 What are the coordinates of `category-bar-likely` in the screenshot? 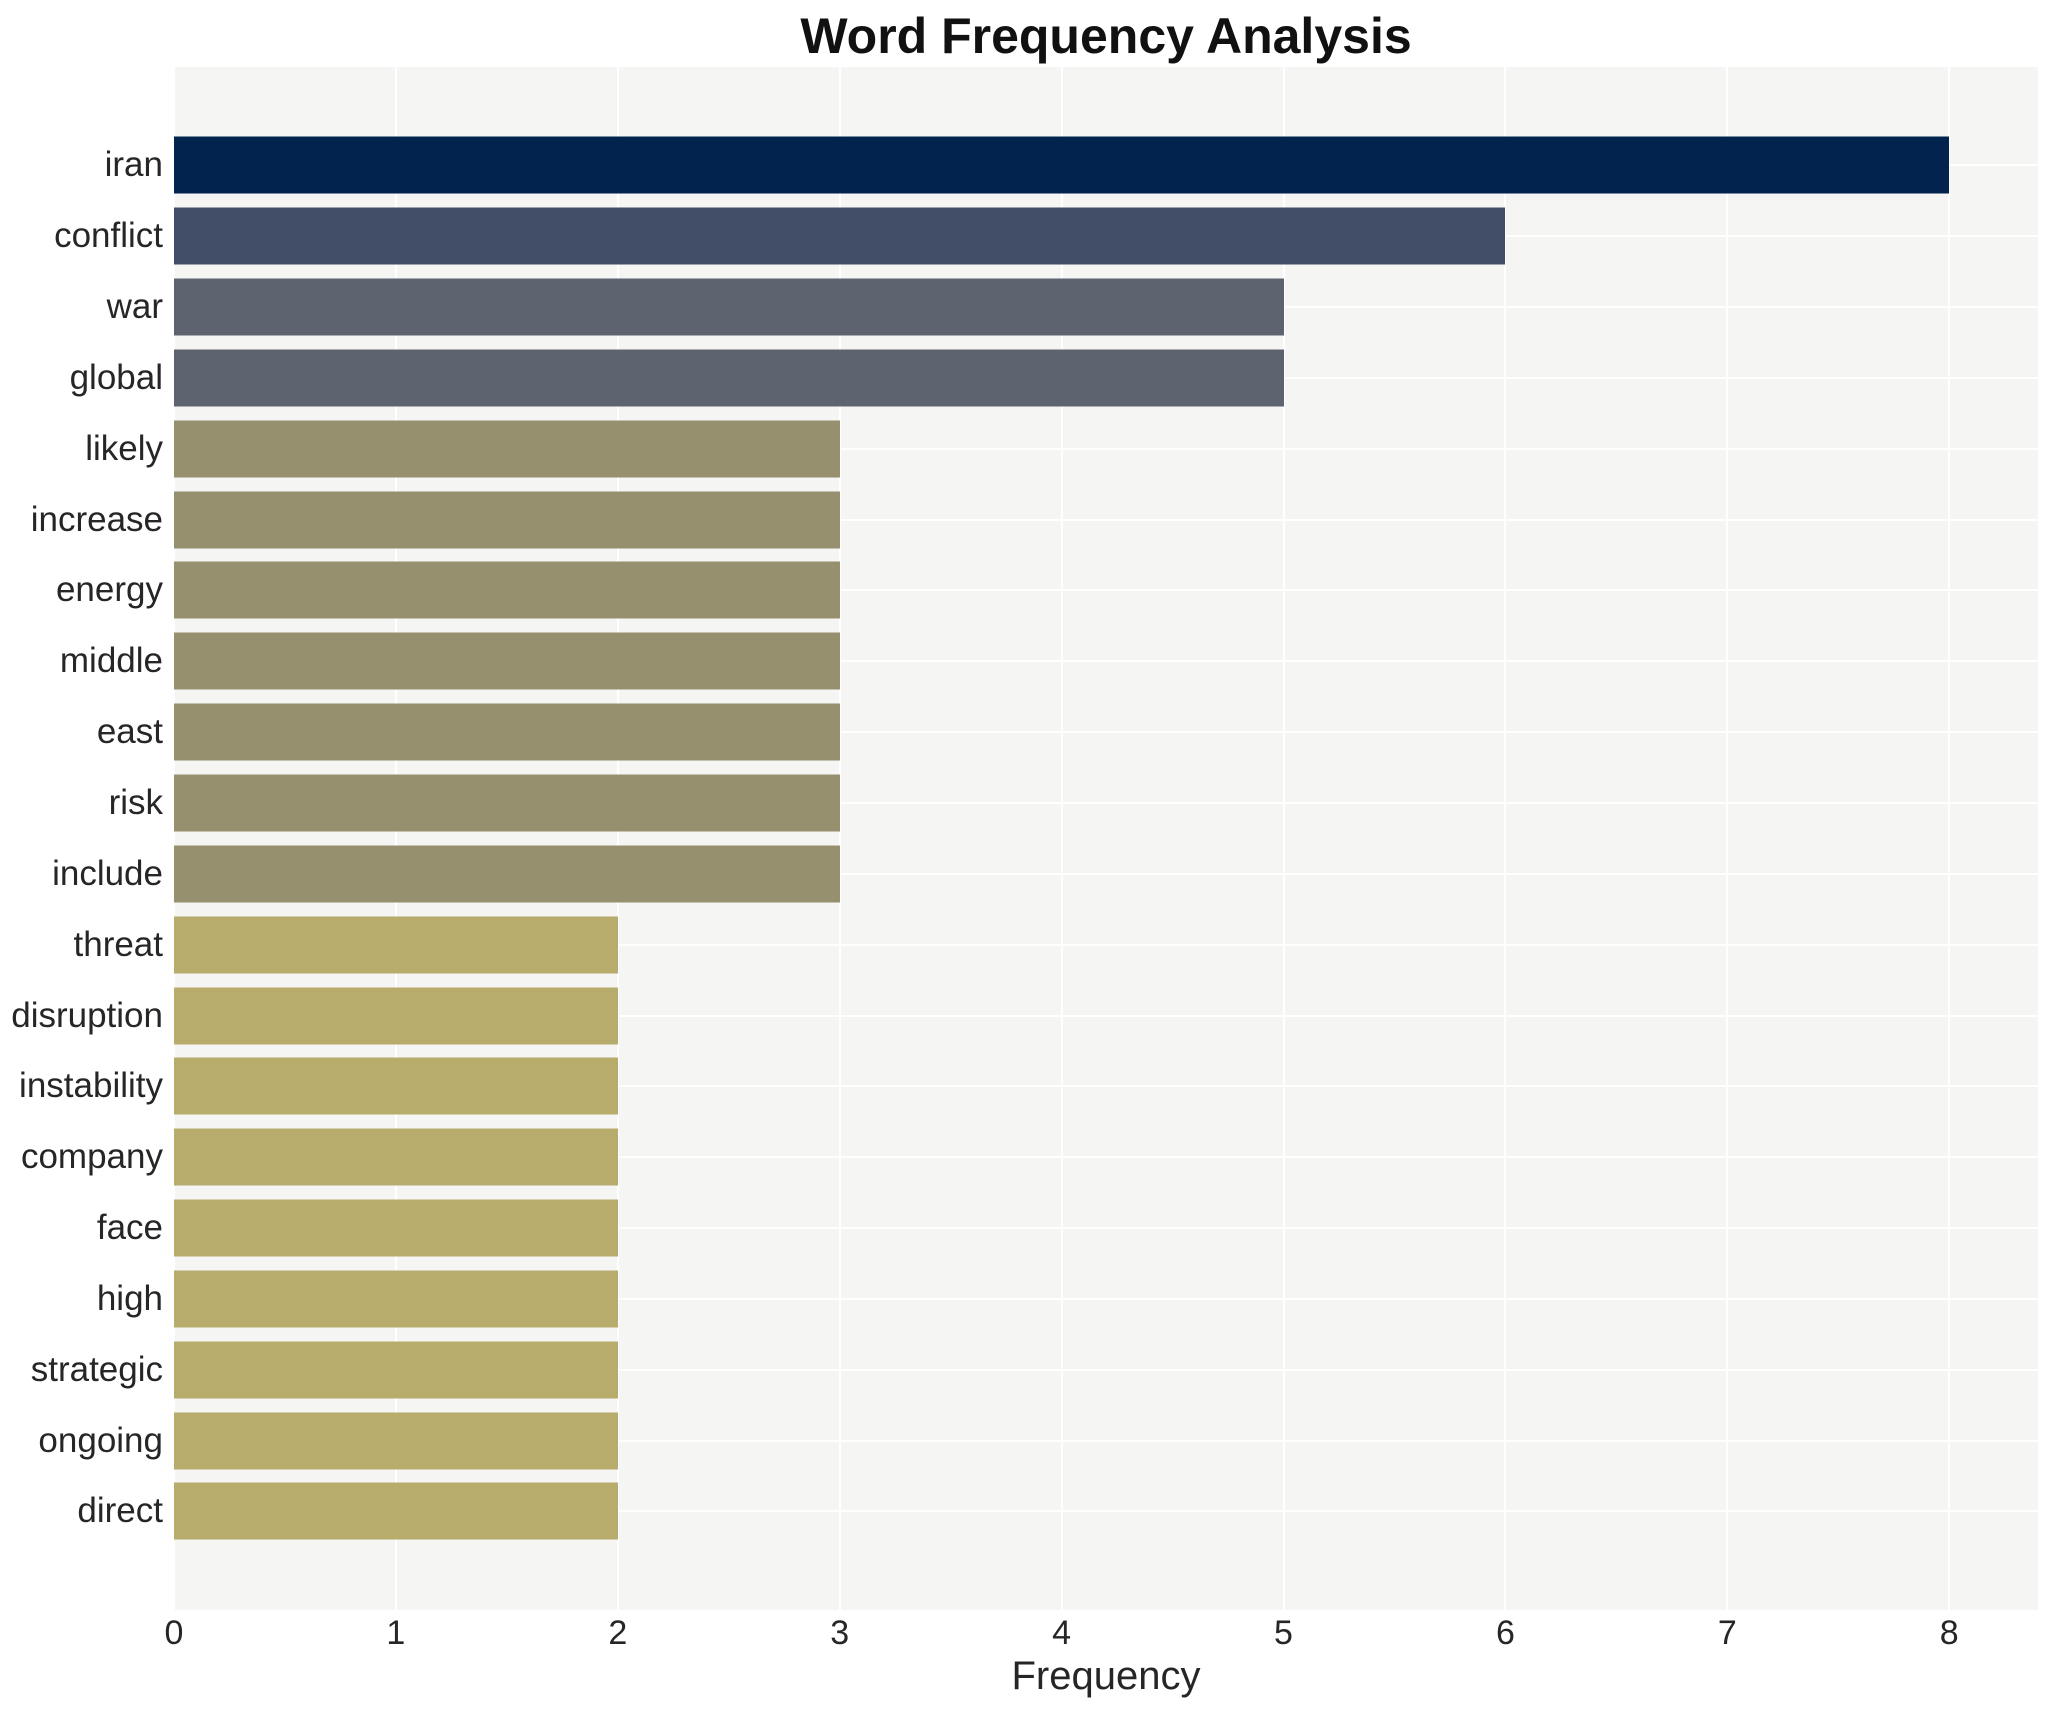 It's located at (507, 449).